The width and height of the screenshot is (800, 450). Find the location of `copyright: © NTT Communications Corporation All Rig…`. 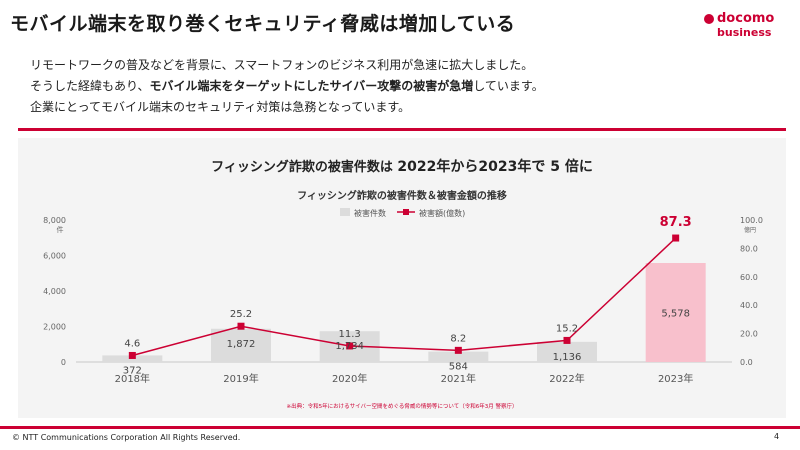

copyright: © NTT Communications Corporation All Rig… is located at coordinates (126, 437).